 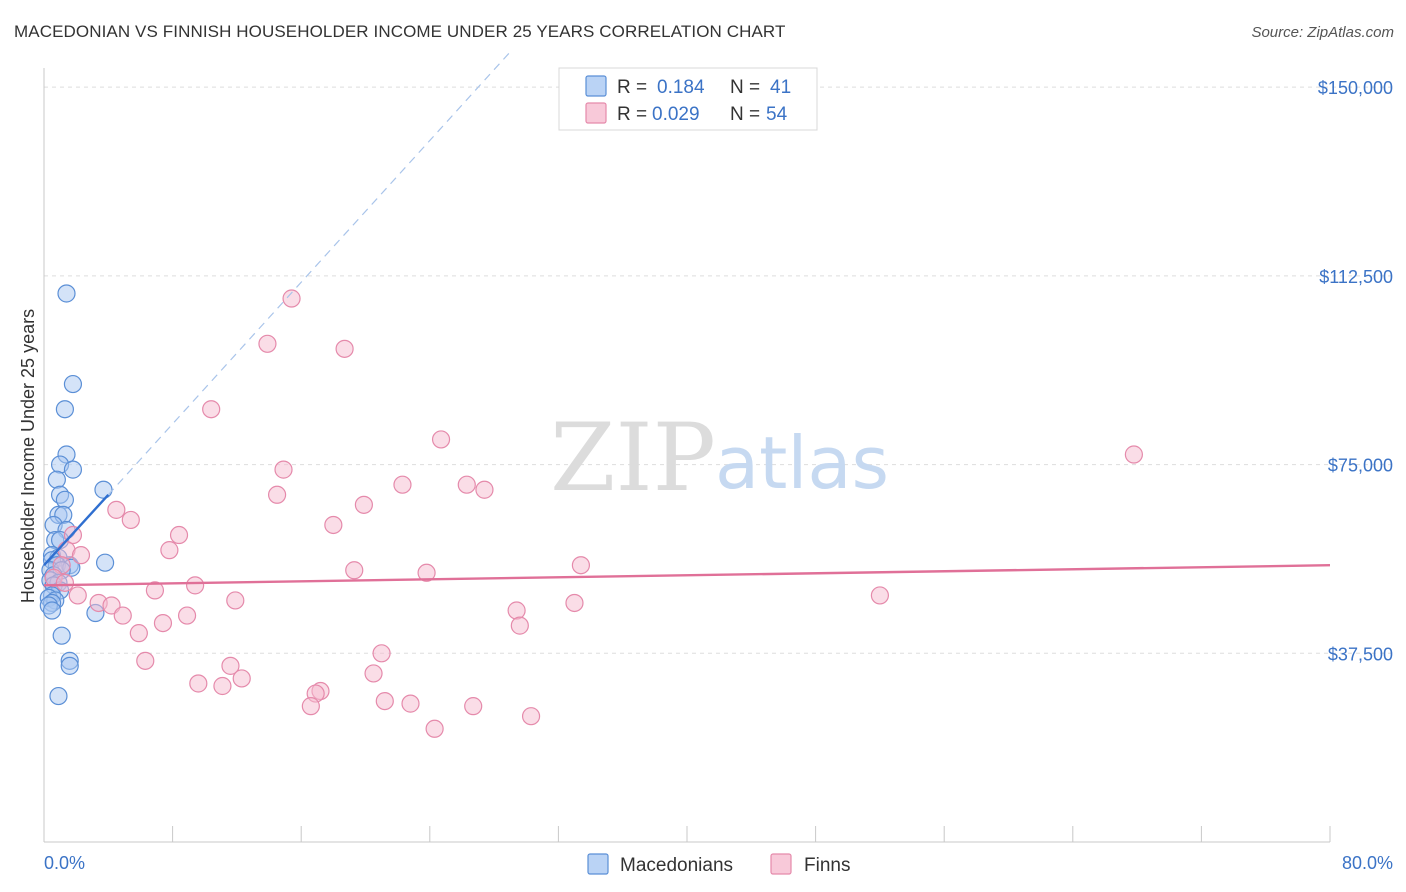 What do you see at coordinates (1360, 654) in the screenshot?
I see `y-tick-label-0: $37,500` at bounding box center [1360, 654].